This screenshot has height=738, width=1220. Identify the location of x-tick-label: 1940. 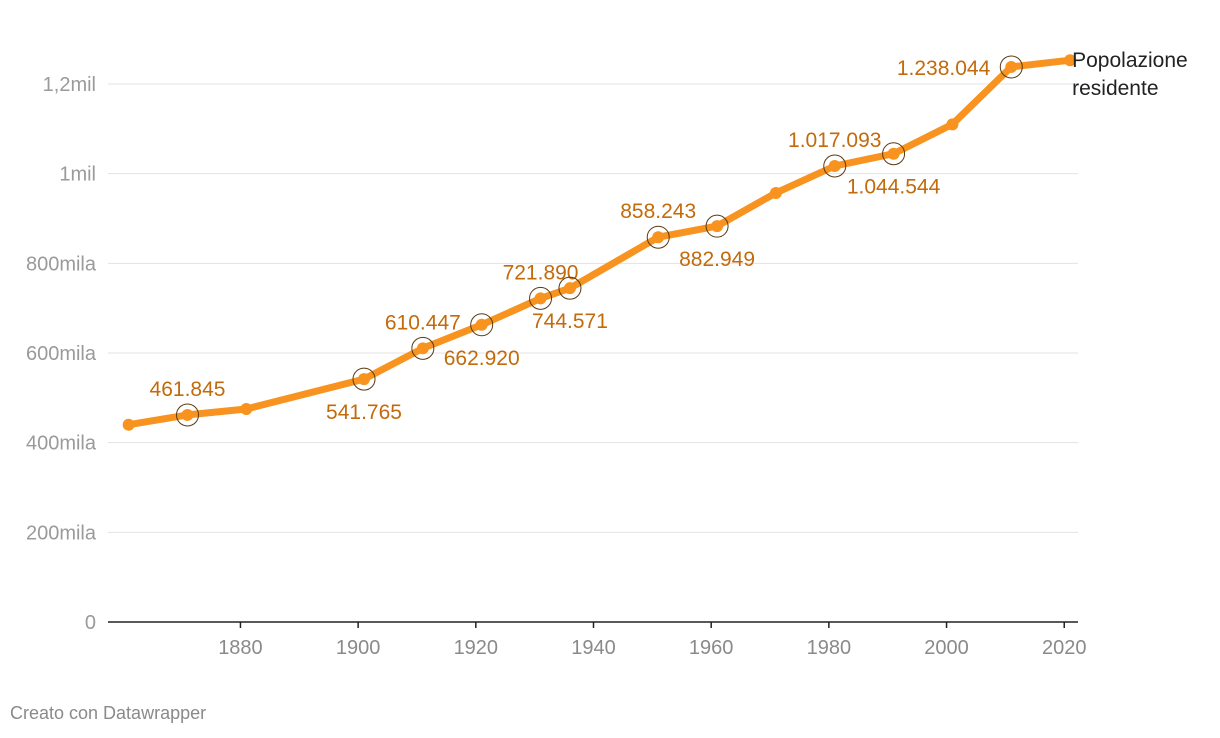
(593, 648).